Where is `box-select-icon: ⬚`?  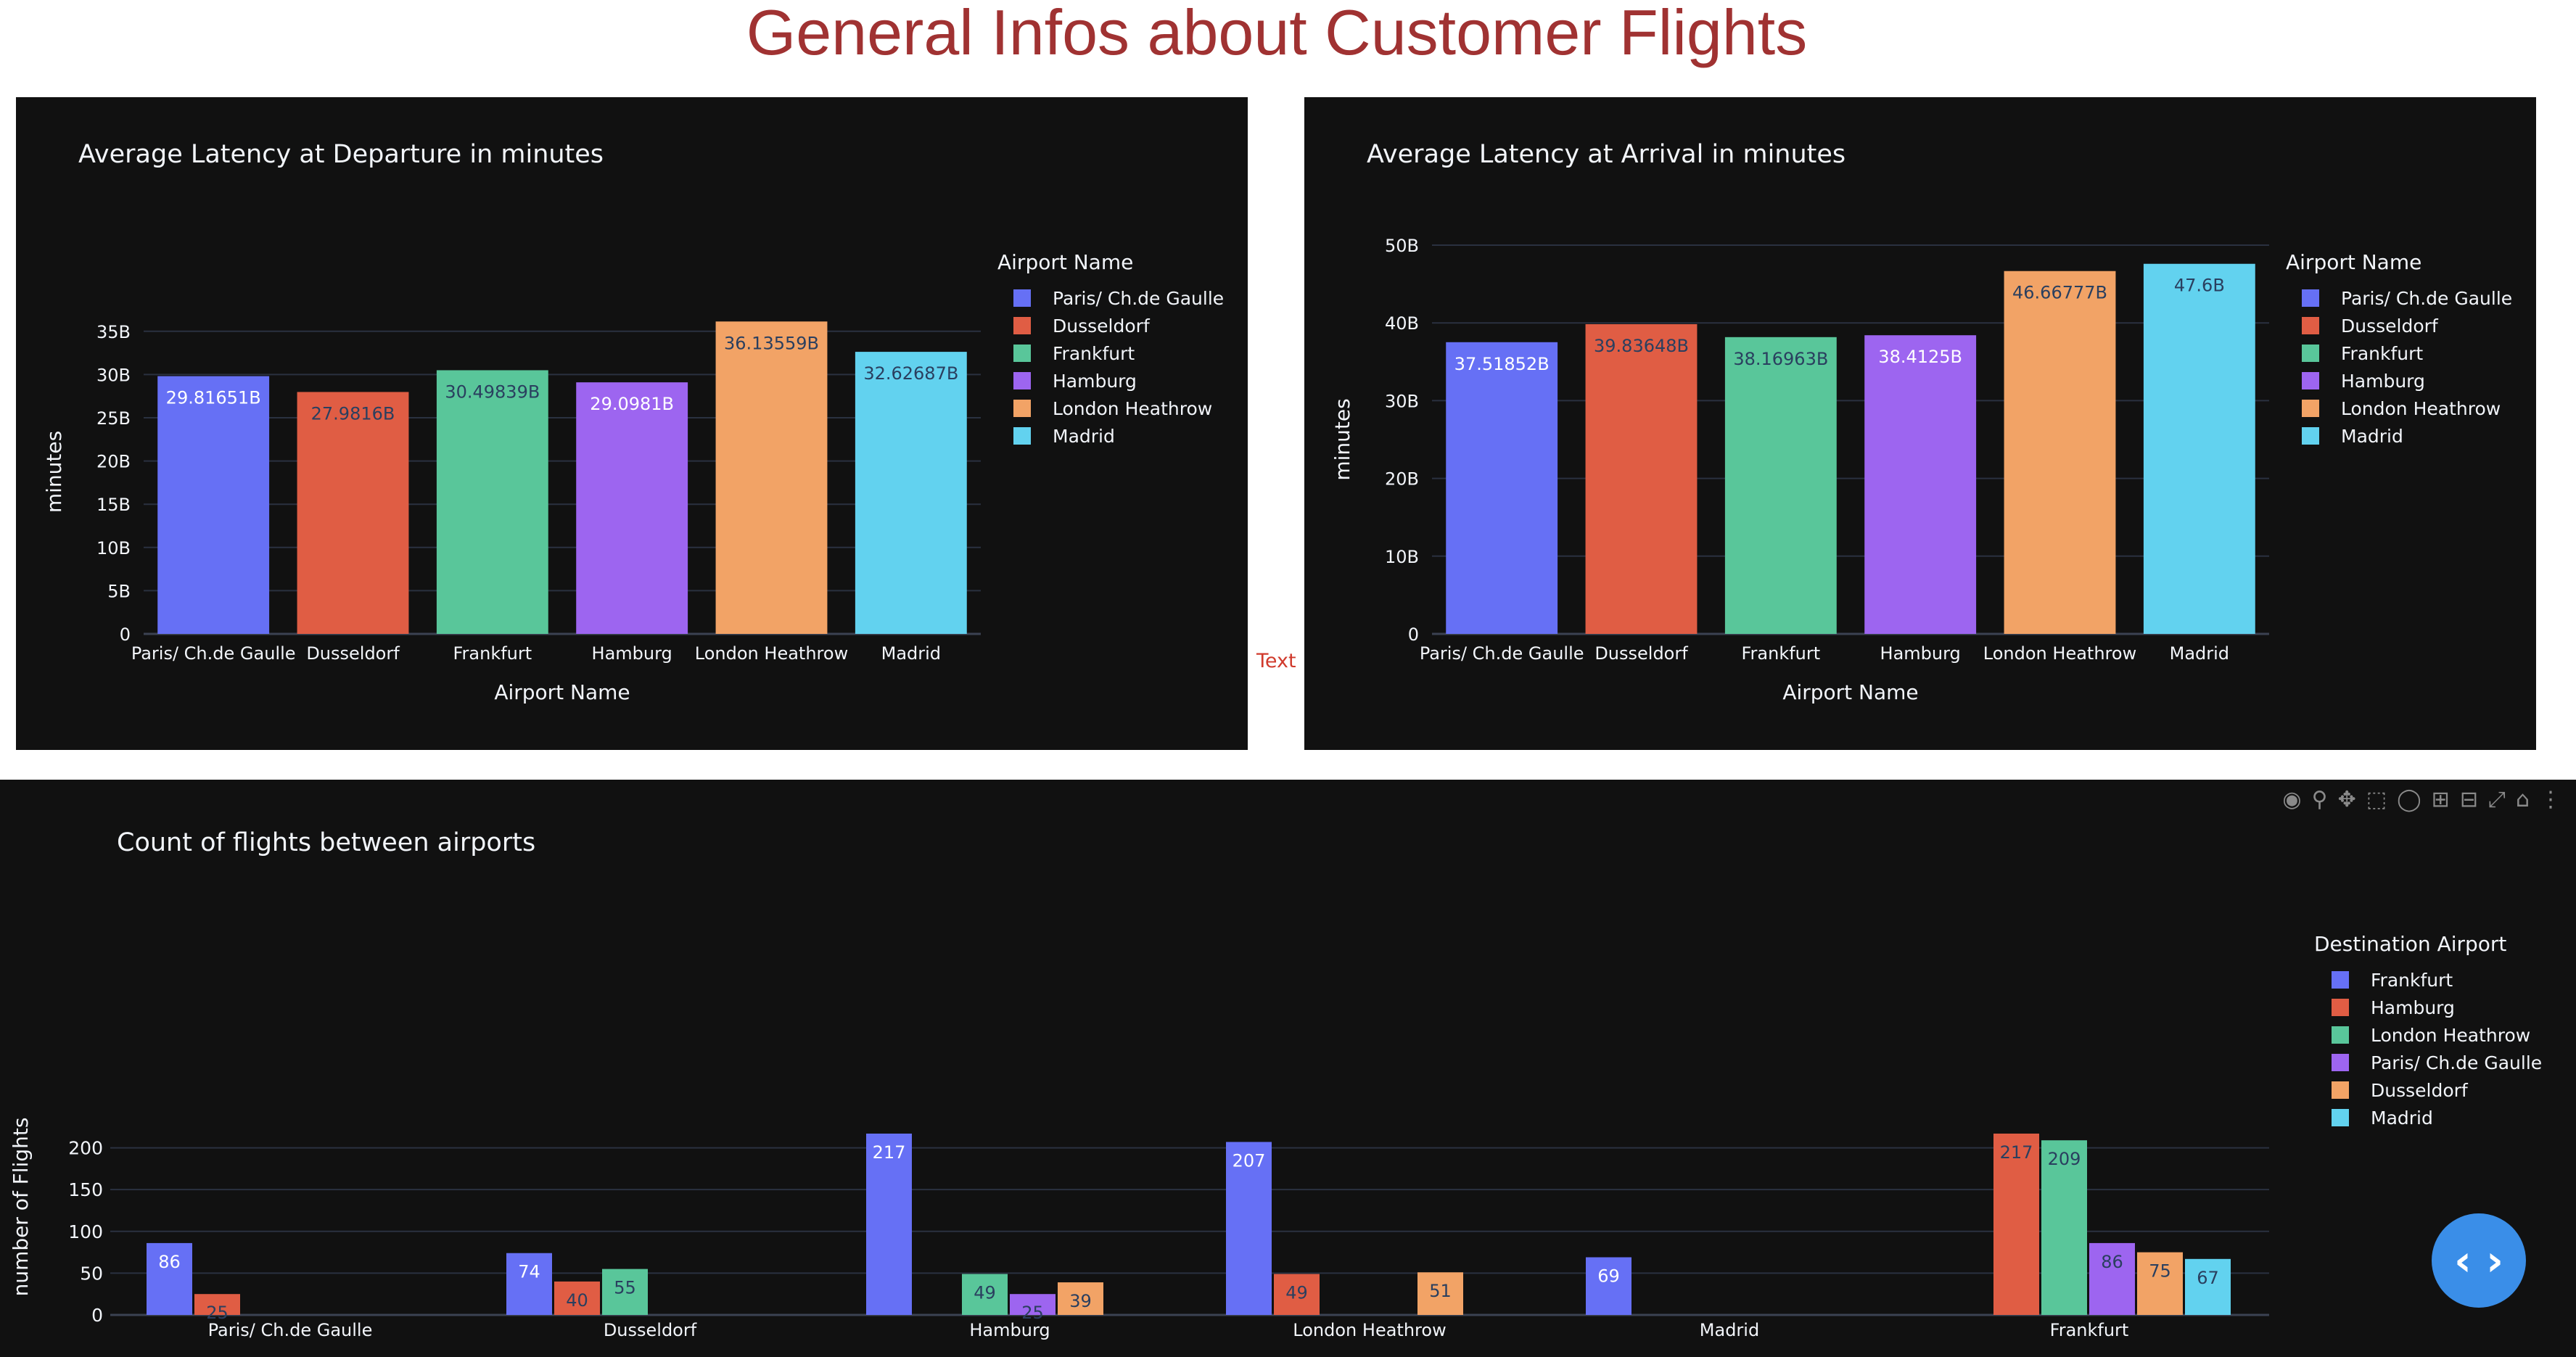 box-select-icon: ⬚ is located at coordinates (2376, 799).